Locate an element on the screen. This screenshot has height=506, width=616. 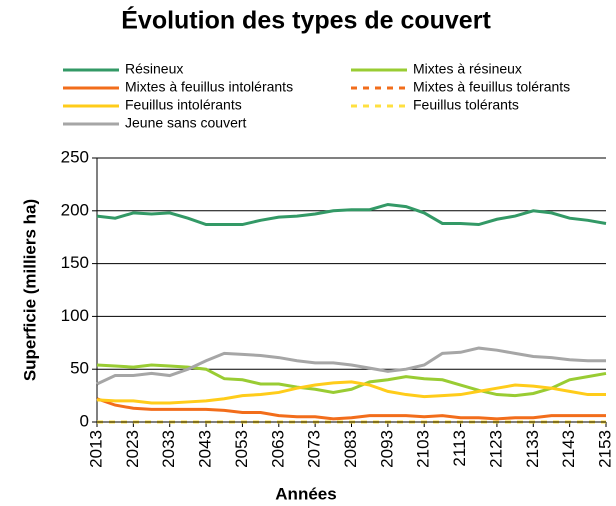
x-tick-label: 2153 is located at coordinates (604, 449).